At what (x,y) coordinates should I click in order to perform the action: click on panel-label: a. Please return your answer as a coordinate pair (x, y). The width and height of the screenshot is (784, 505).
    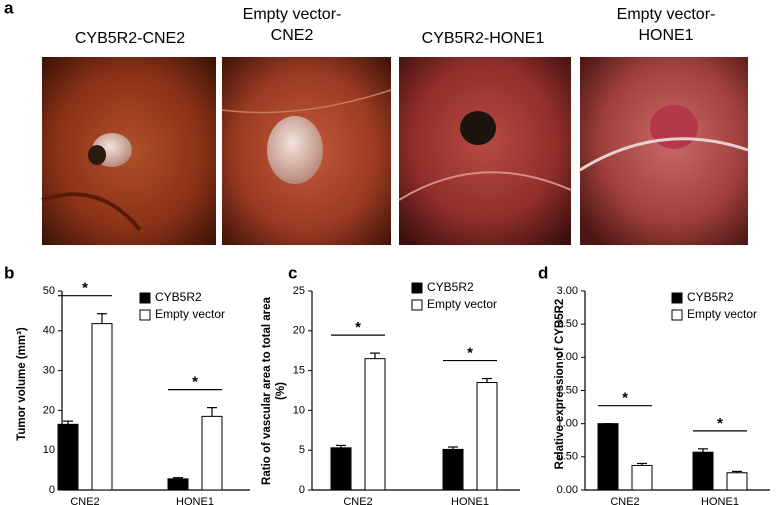
    Looking at the image, I should click on (9, 8).